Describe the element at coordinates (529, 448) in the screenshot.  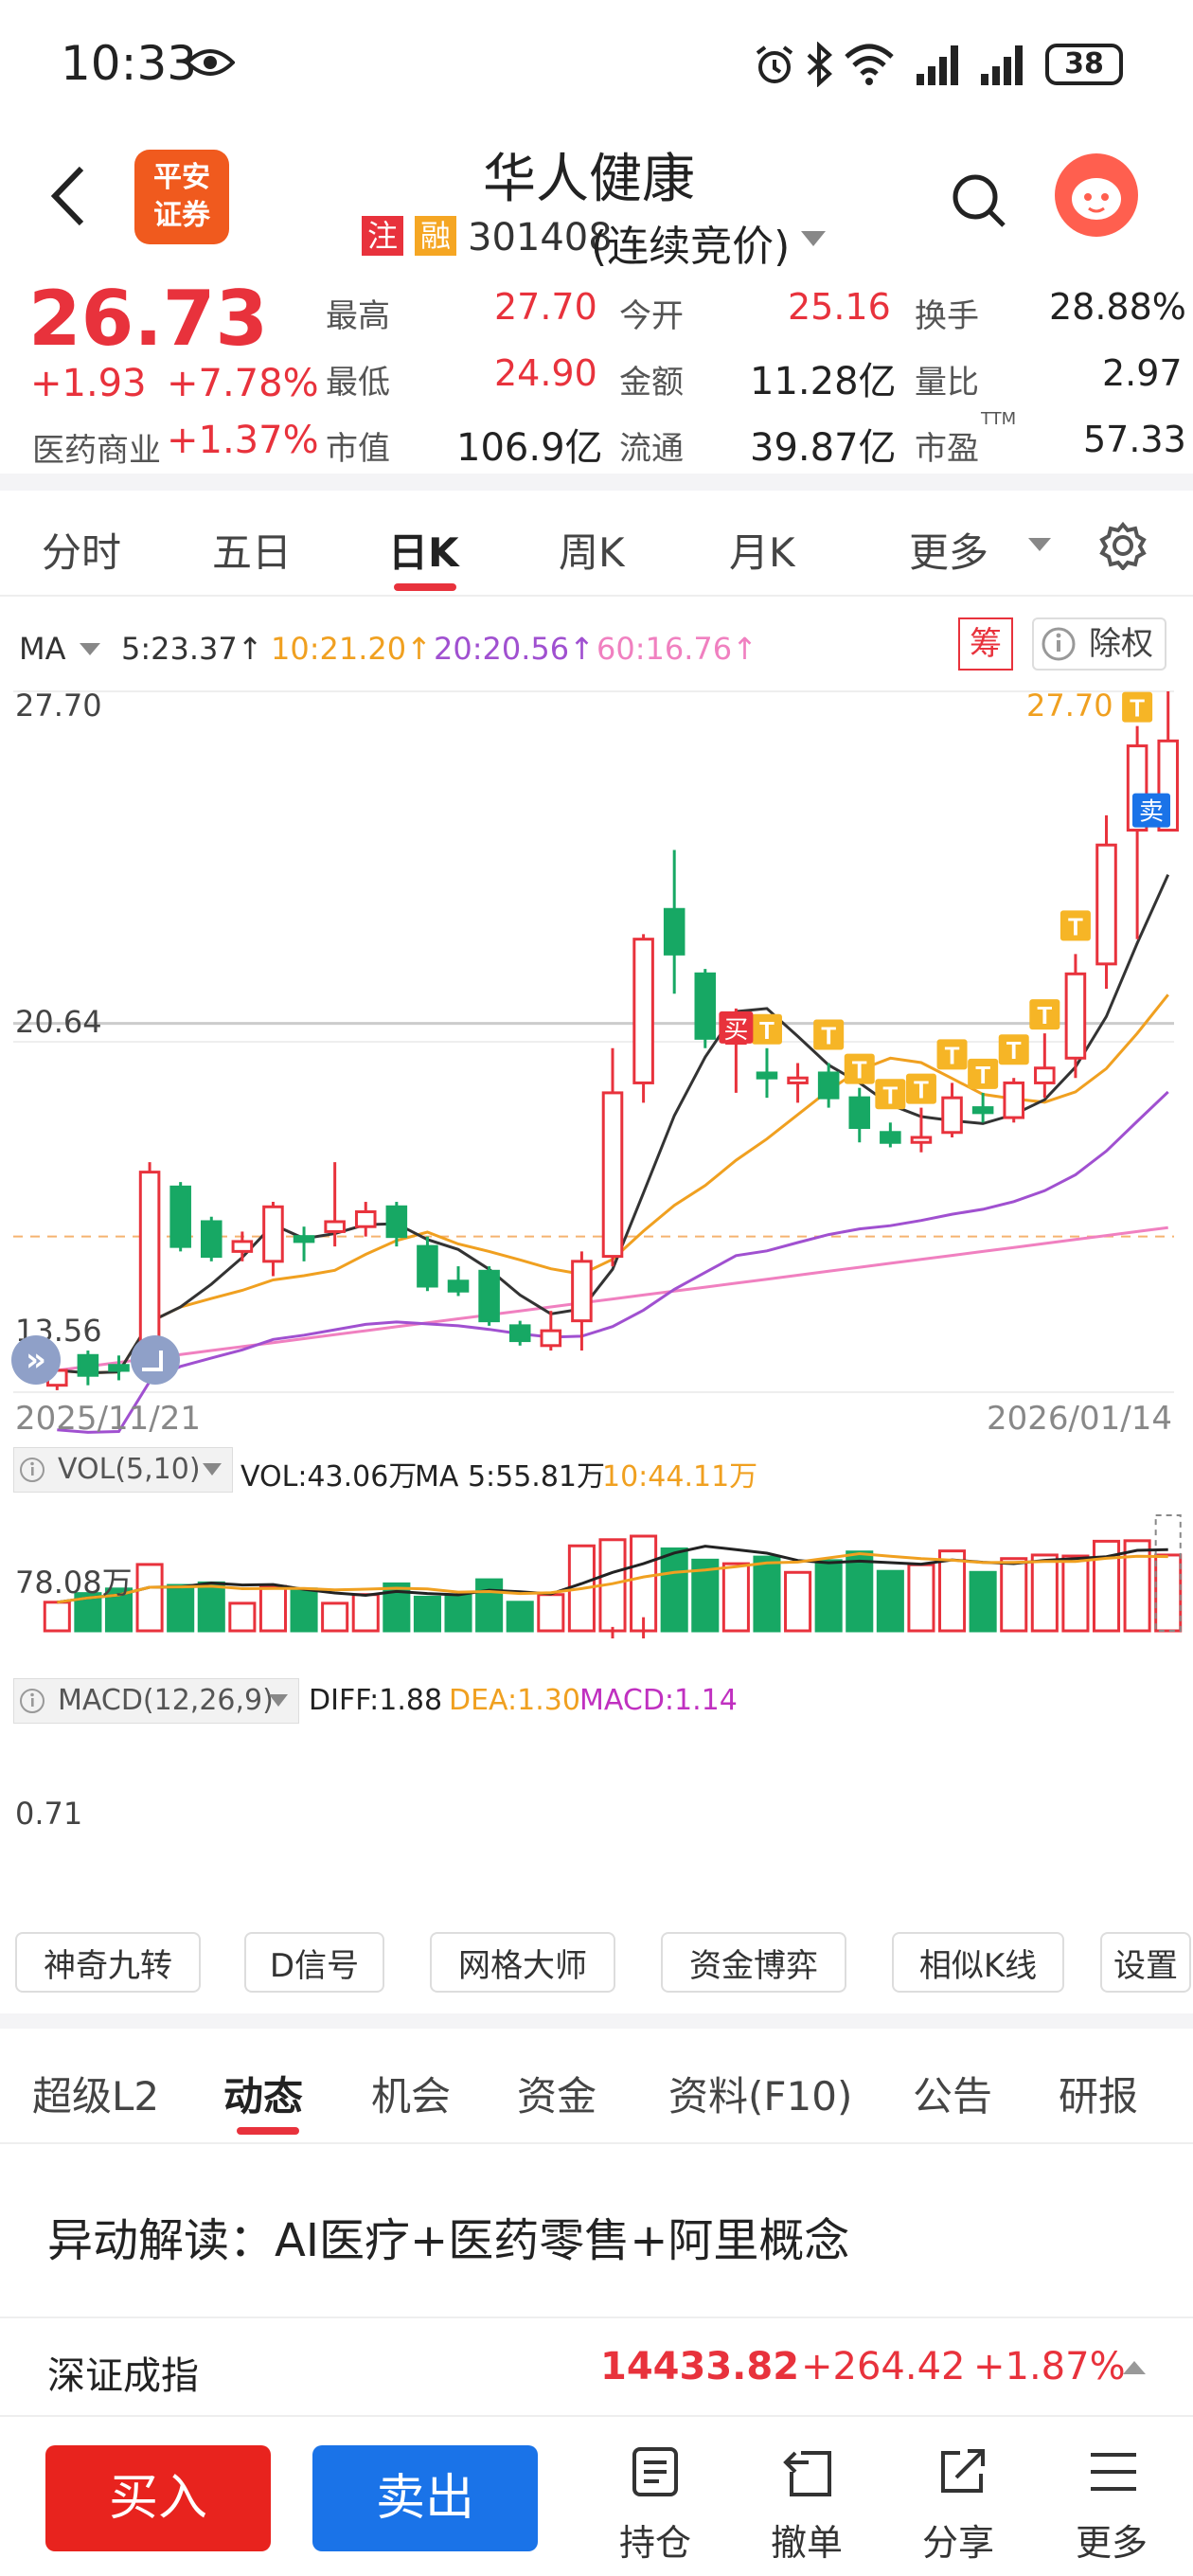
I see `mcap-value: 106.9亿` at that location.